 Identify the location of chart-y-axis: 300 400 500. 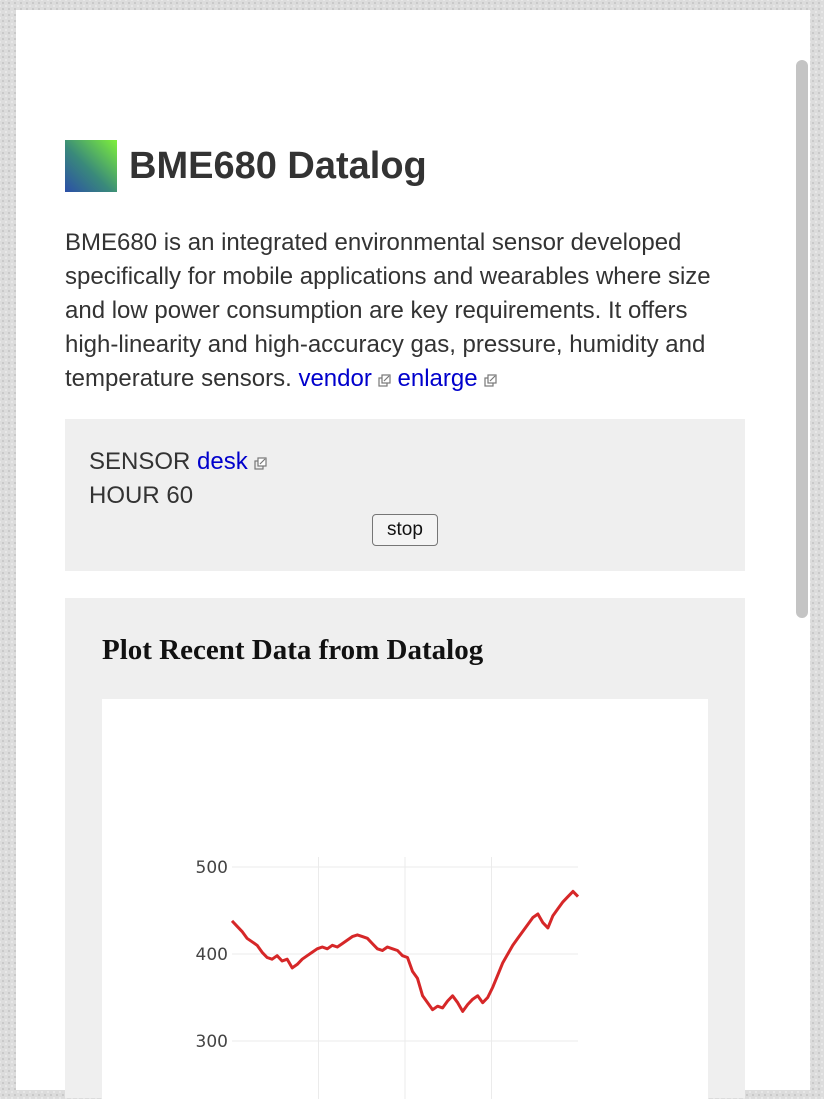
(212, 955).